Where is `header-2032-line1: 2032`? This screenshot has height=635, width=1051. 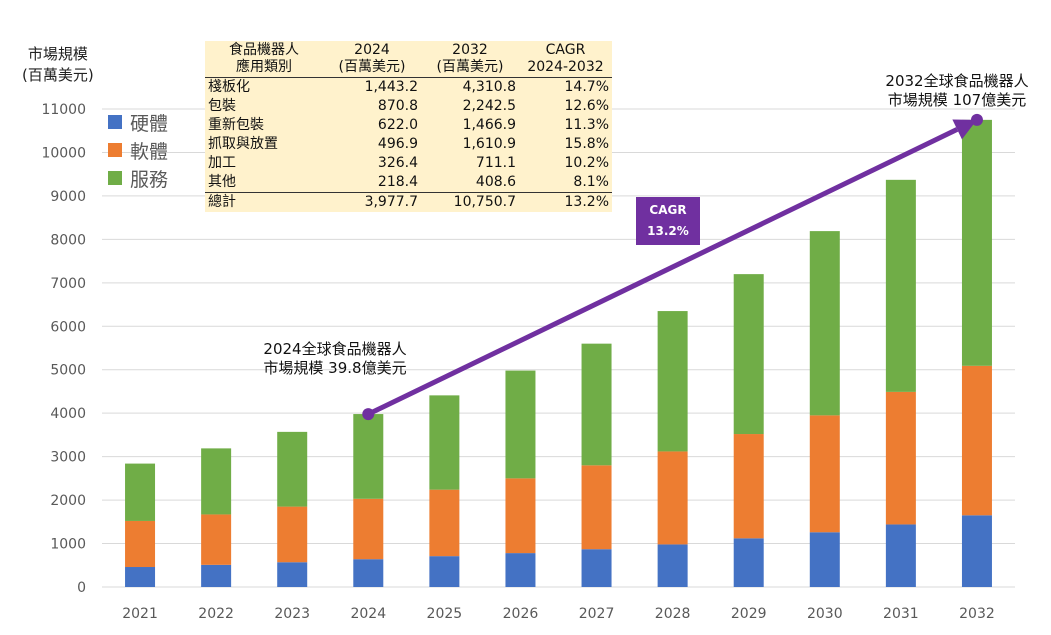 header-2032-line1: 2032 is located at coordinates (470, 50).